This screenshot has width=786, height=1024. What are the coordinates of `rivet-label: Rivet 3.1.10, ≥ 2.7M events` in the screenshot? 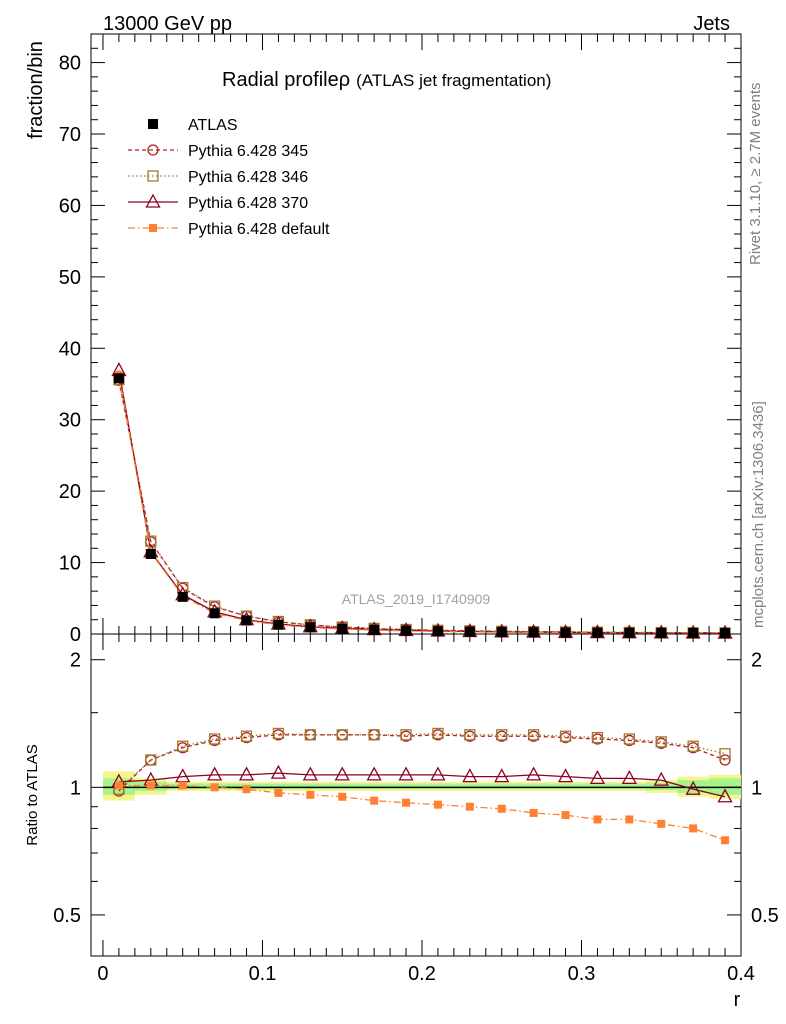 It's located at (755, 174).